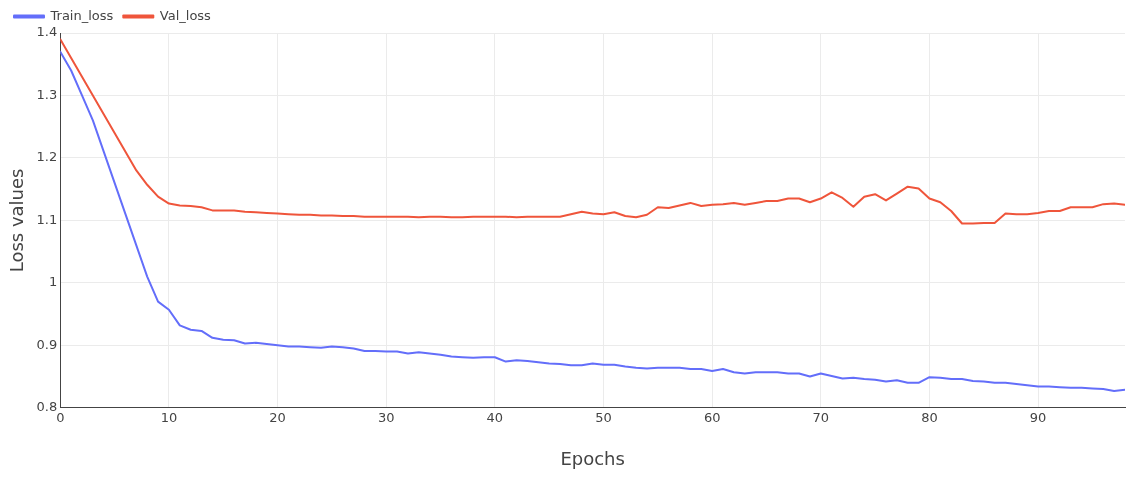 This screenshot has height=483, width=1127. I want to click on x-tick-label: 30, so click(386, 417).